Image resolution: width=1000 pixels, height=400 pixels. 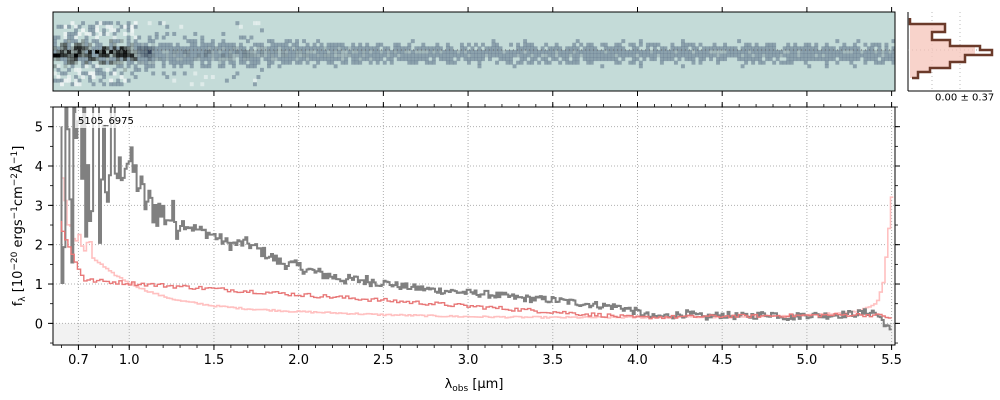 I want to click on x-tick-label: 1.5, so click(x=214, y=360).